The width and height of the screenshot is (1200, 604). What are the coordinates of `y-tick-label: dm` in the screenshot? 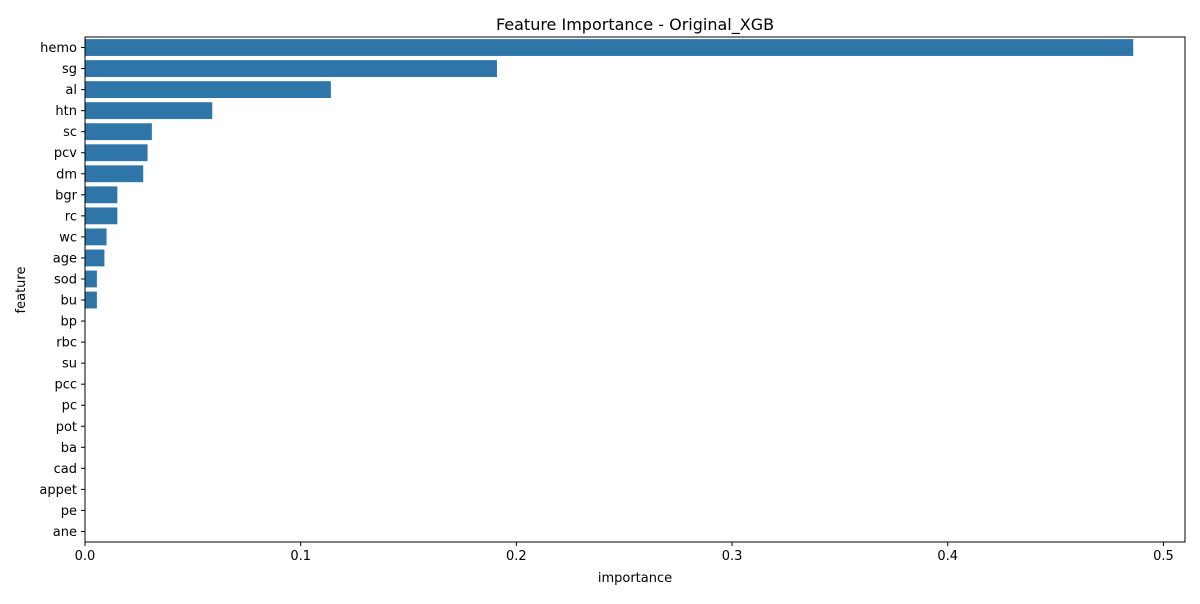 It's located at (66, 174).